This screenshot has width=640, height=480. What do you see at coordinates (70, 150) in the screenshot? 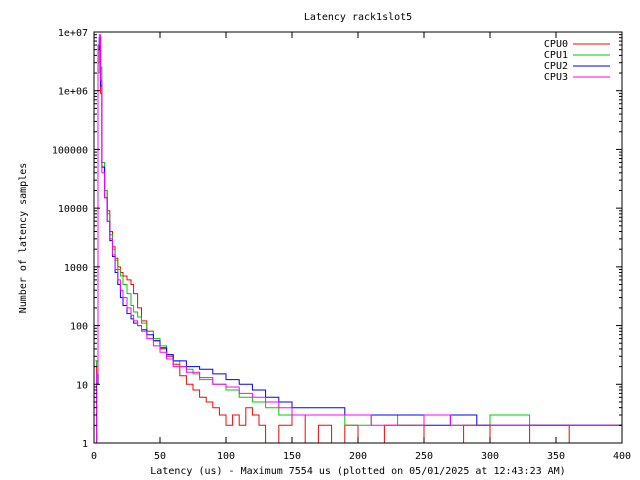
I see `y-tick-label: 100000` at bounding box center [70, 150].